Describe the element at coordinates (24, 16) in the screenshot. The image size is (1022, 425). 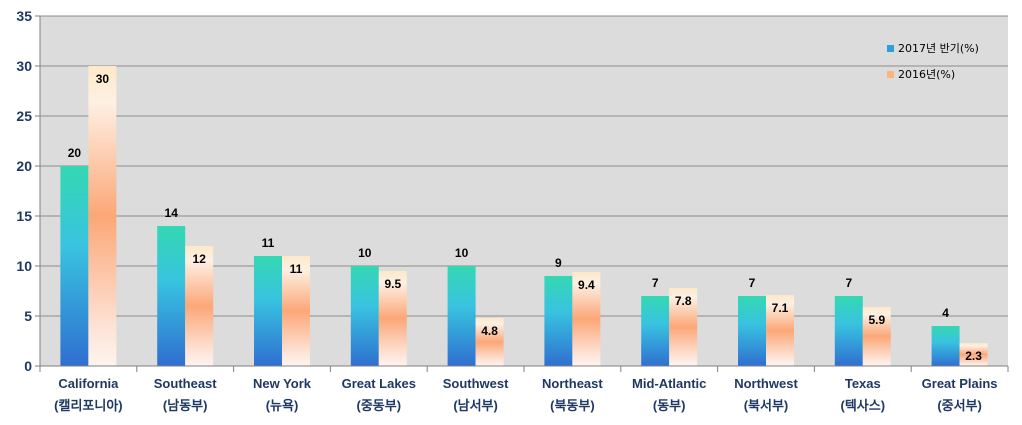
I see `y-tick-label: 35` at that location.